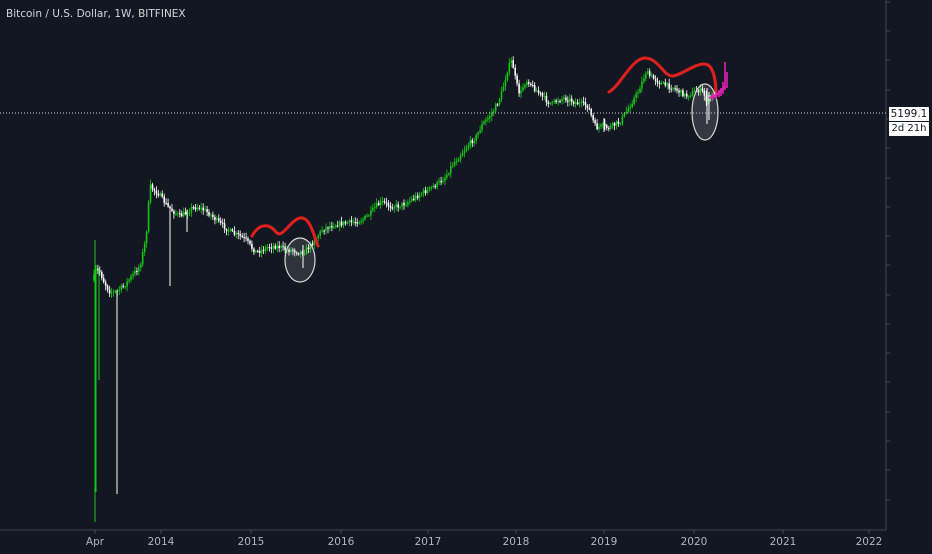  What do you see at coordinates (341, 542) in the screenshot?
I see `x-tick-label: 2016` at bounding box center [341, 542].